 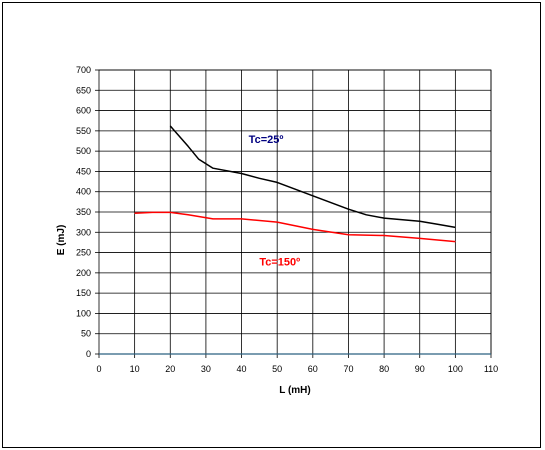 I want to click on x-axis-label: L (mH), so click(x=294, y=390).